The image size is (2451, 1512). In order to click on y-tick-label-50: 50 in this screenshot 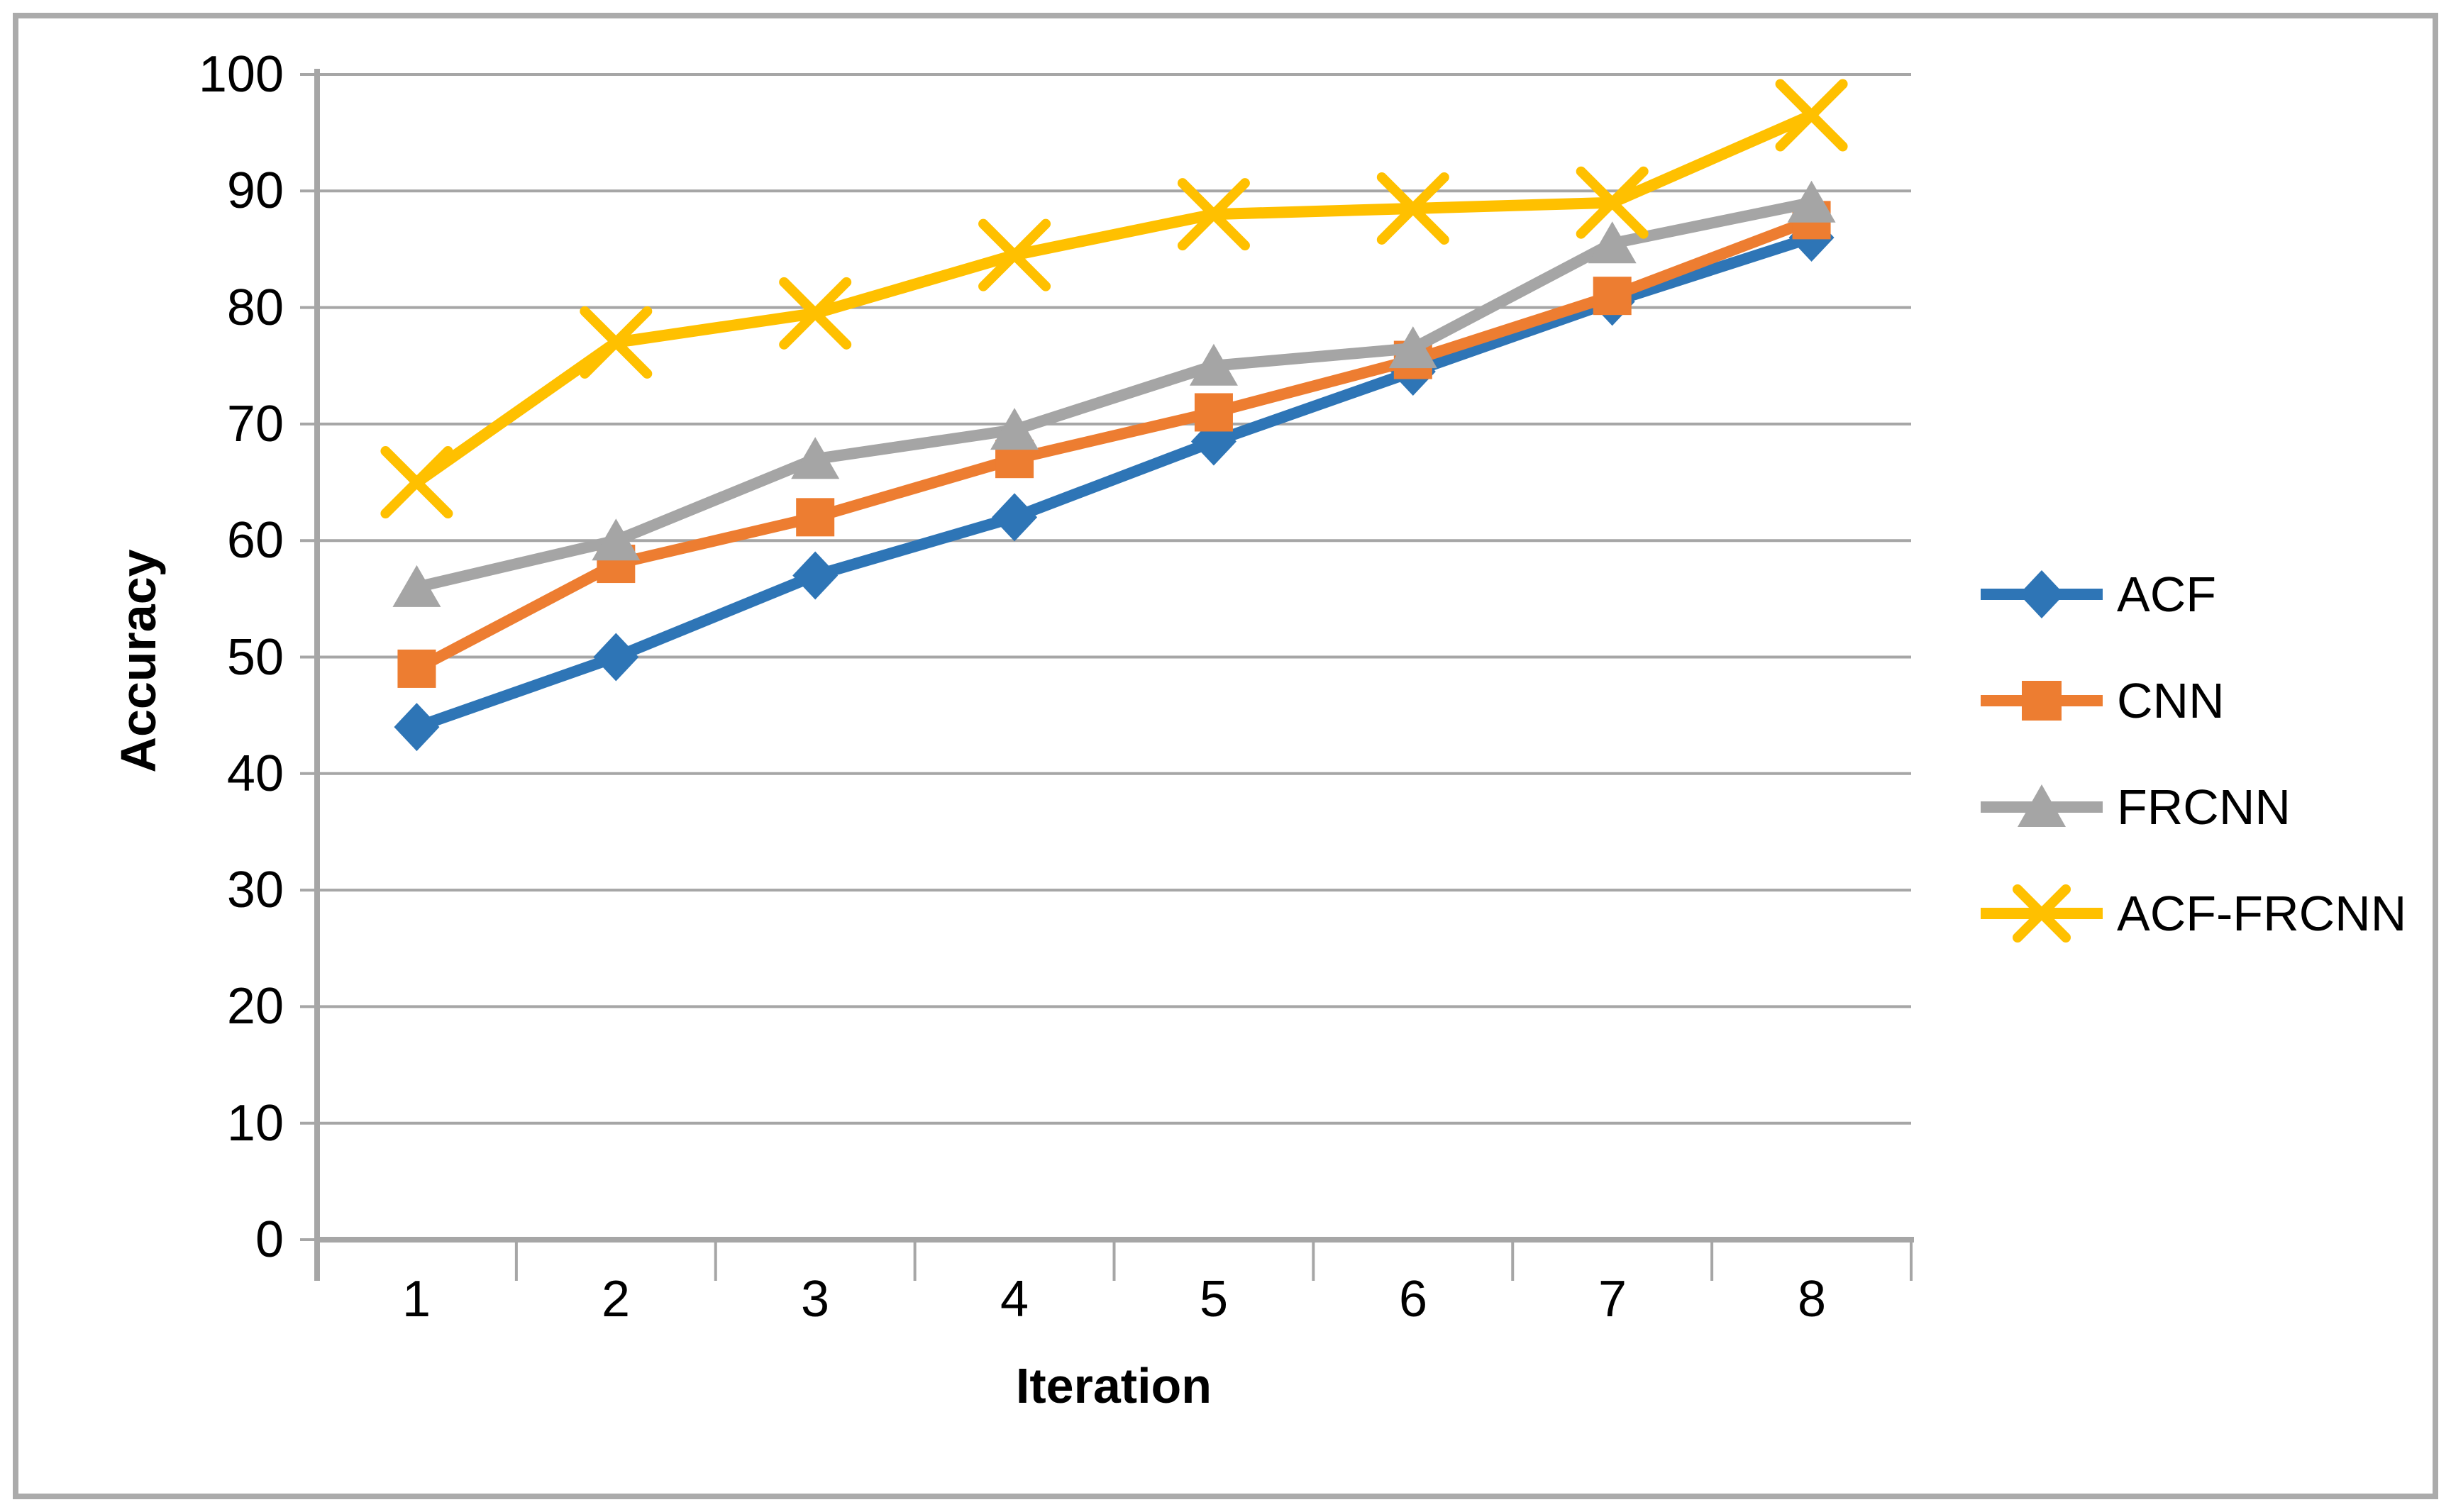, I will do `click(255, 657)`.